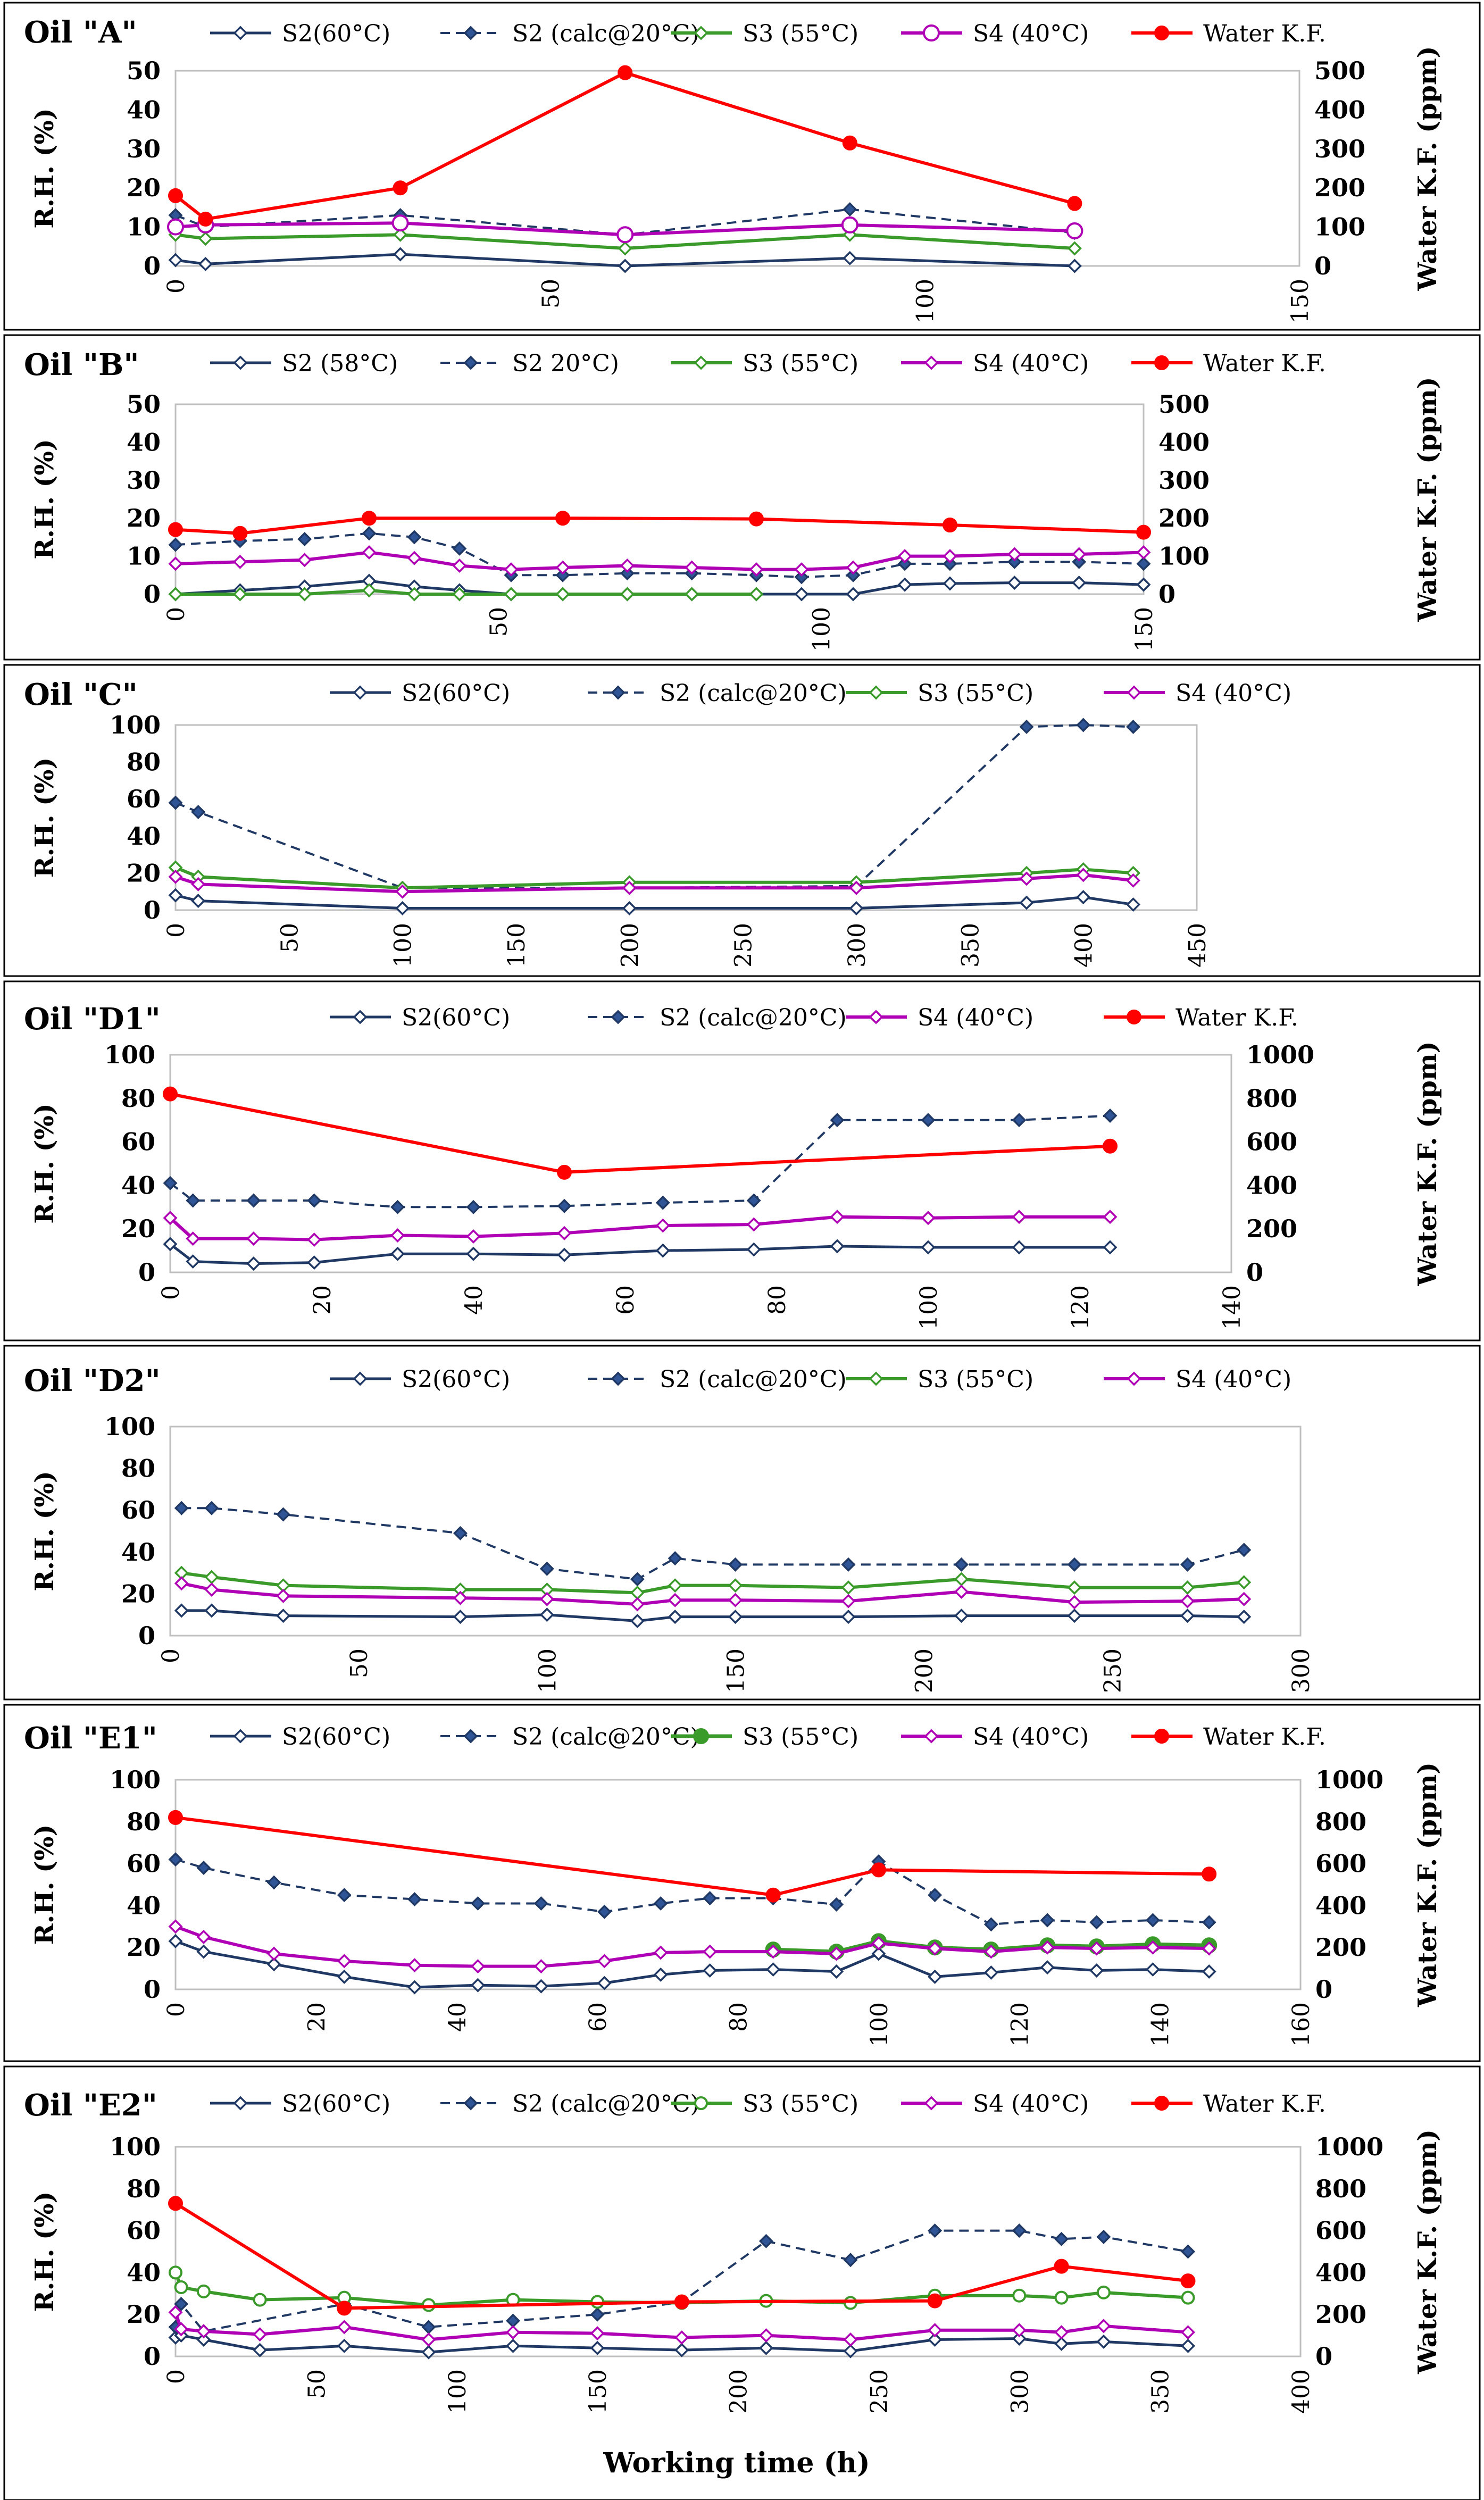  I want to click on y-axis-label: R.H. (%), so click(45, 168).